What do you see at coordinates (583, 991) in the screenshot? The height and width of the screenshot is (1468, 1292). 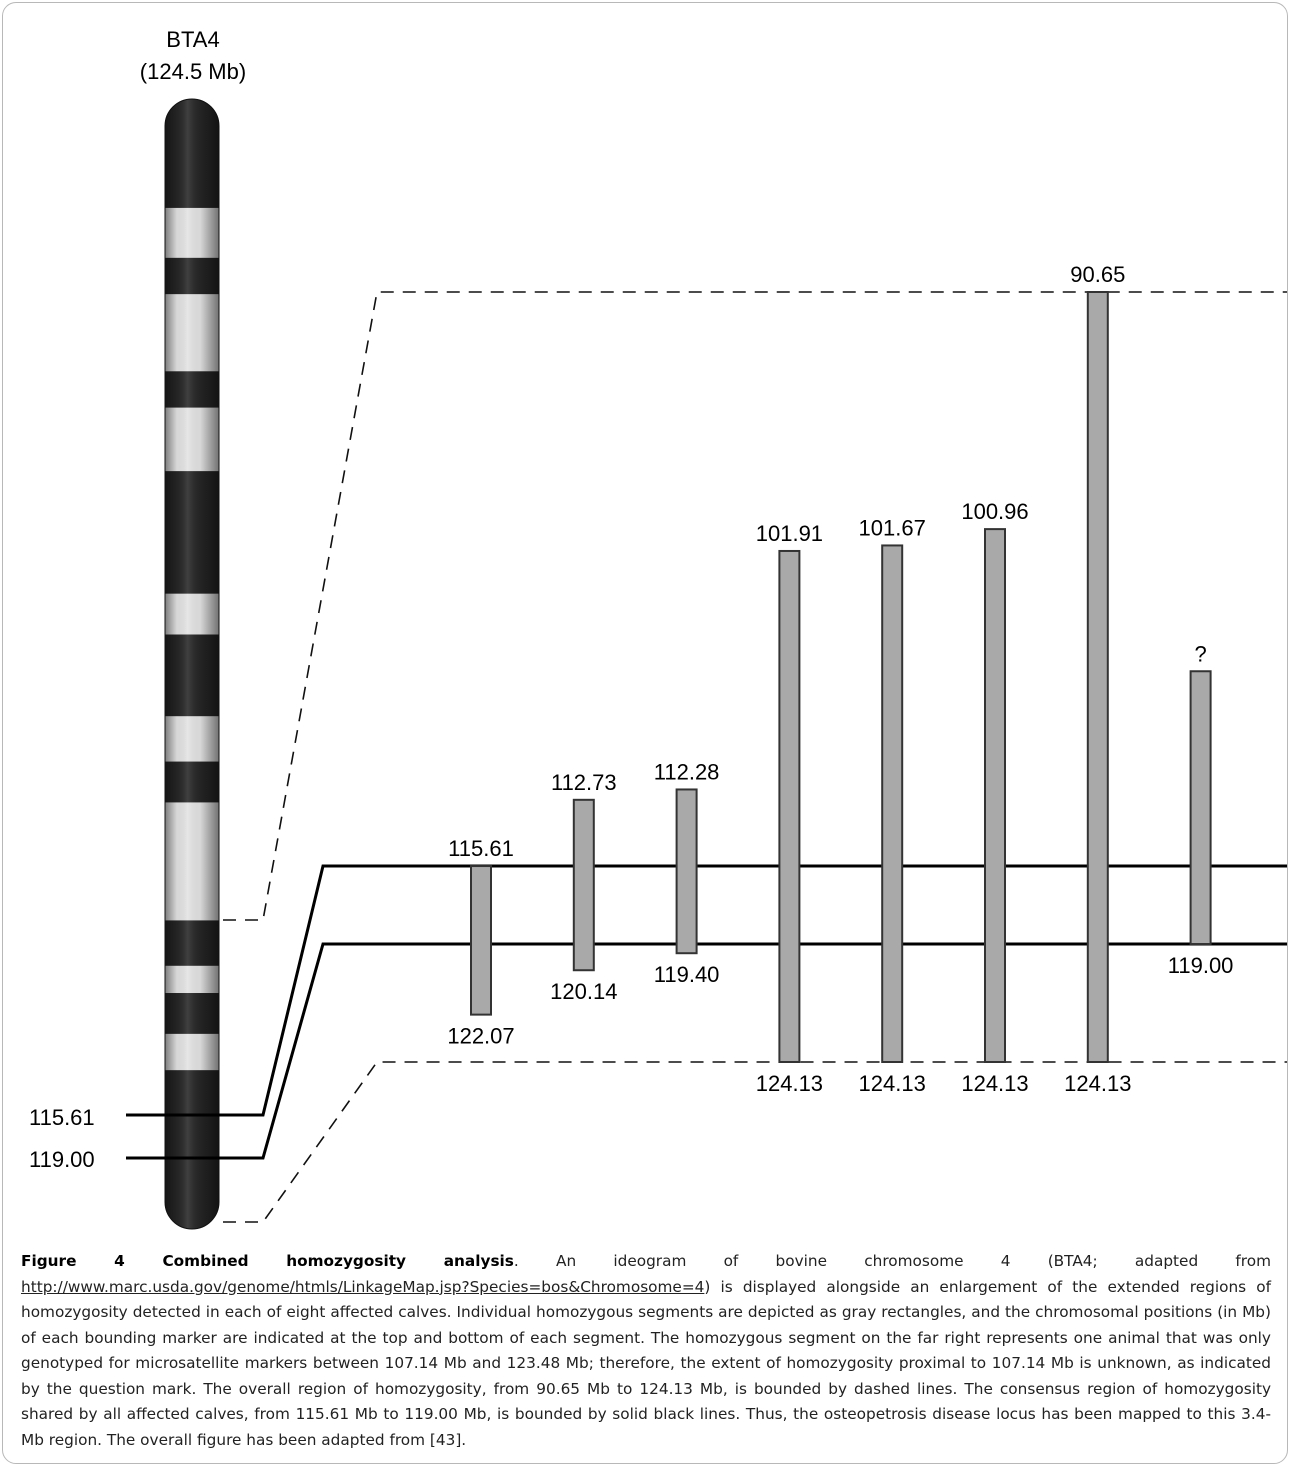 I see `segment-bottom-label-2: 120.14` at bounding box center [583, 991].